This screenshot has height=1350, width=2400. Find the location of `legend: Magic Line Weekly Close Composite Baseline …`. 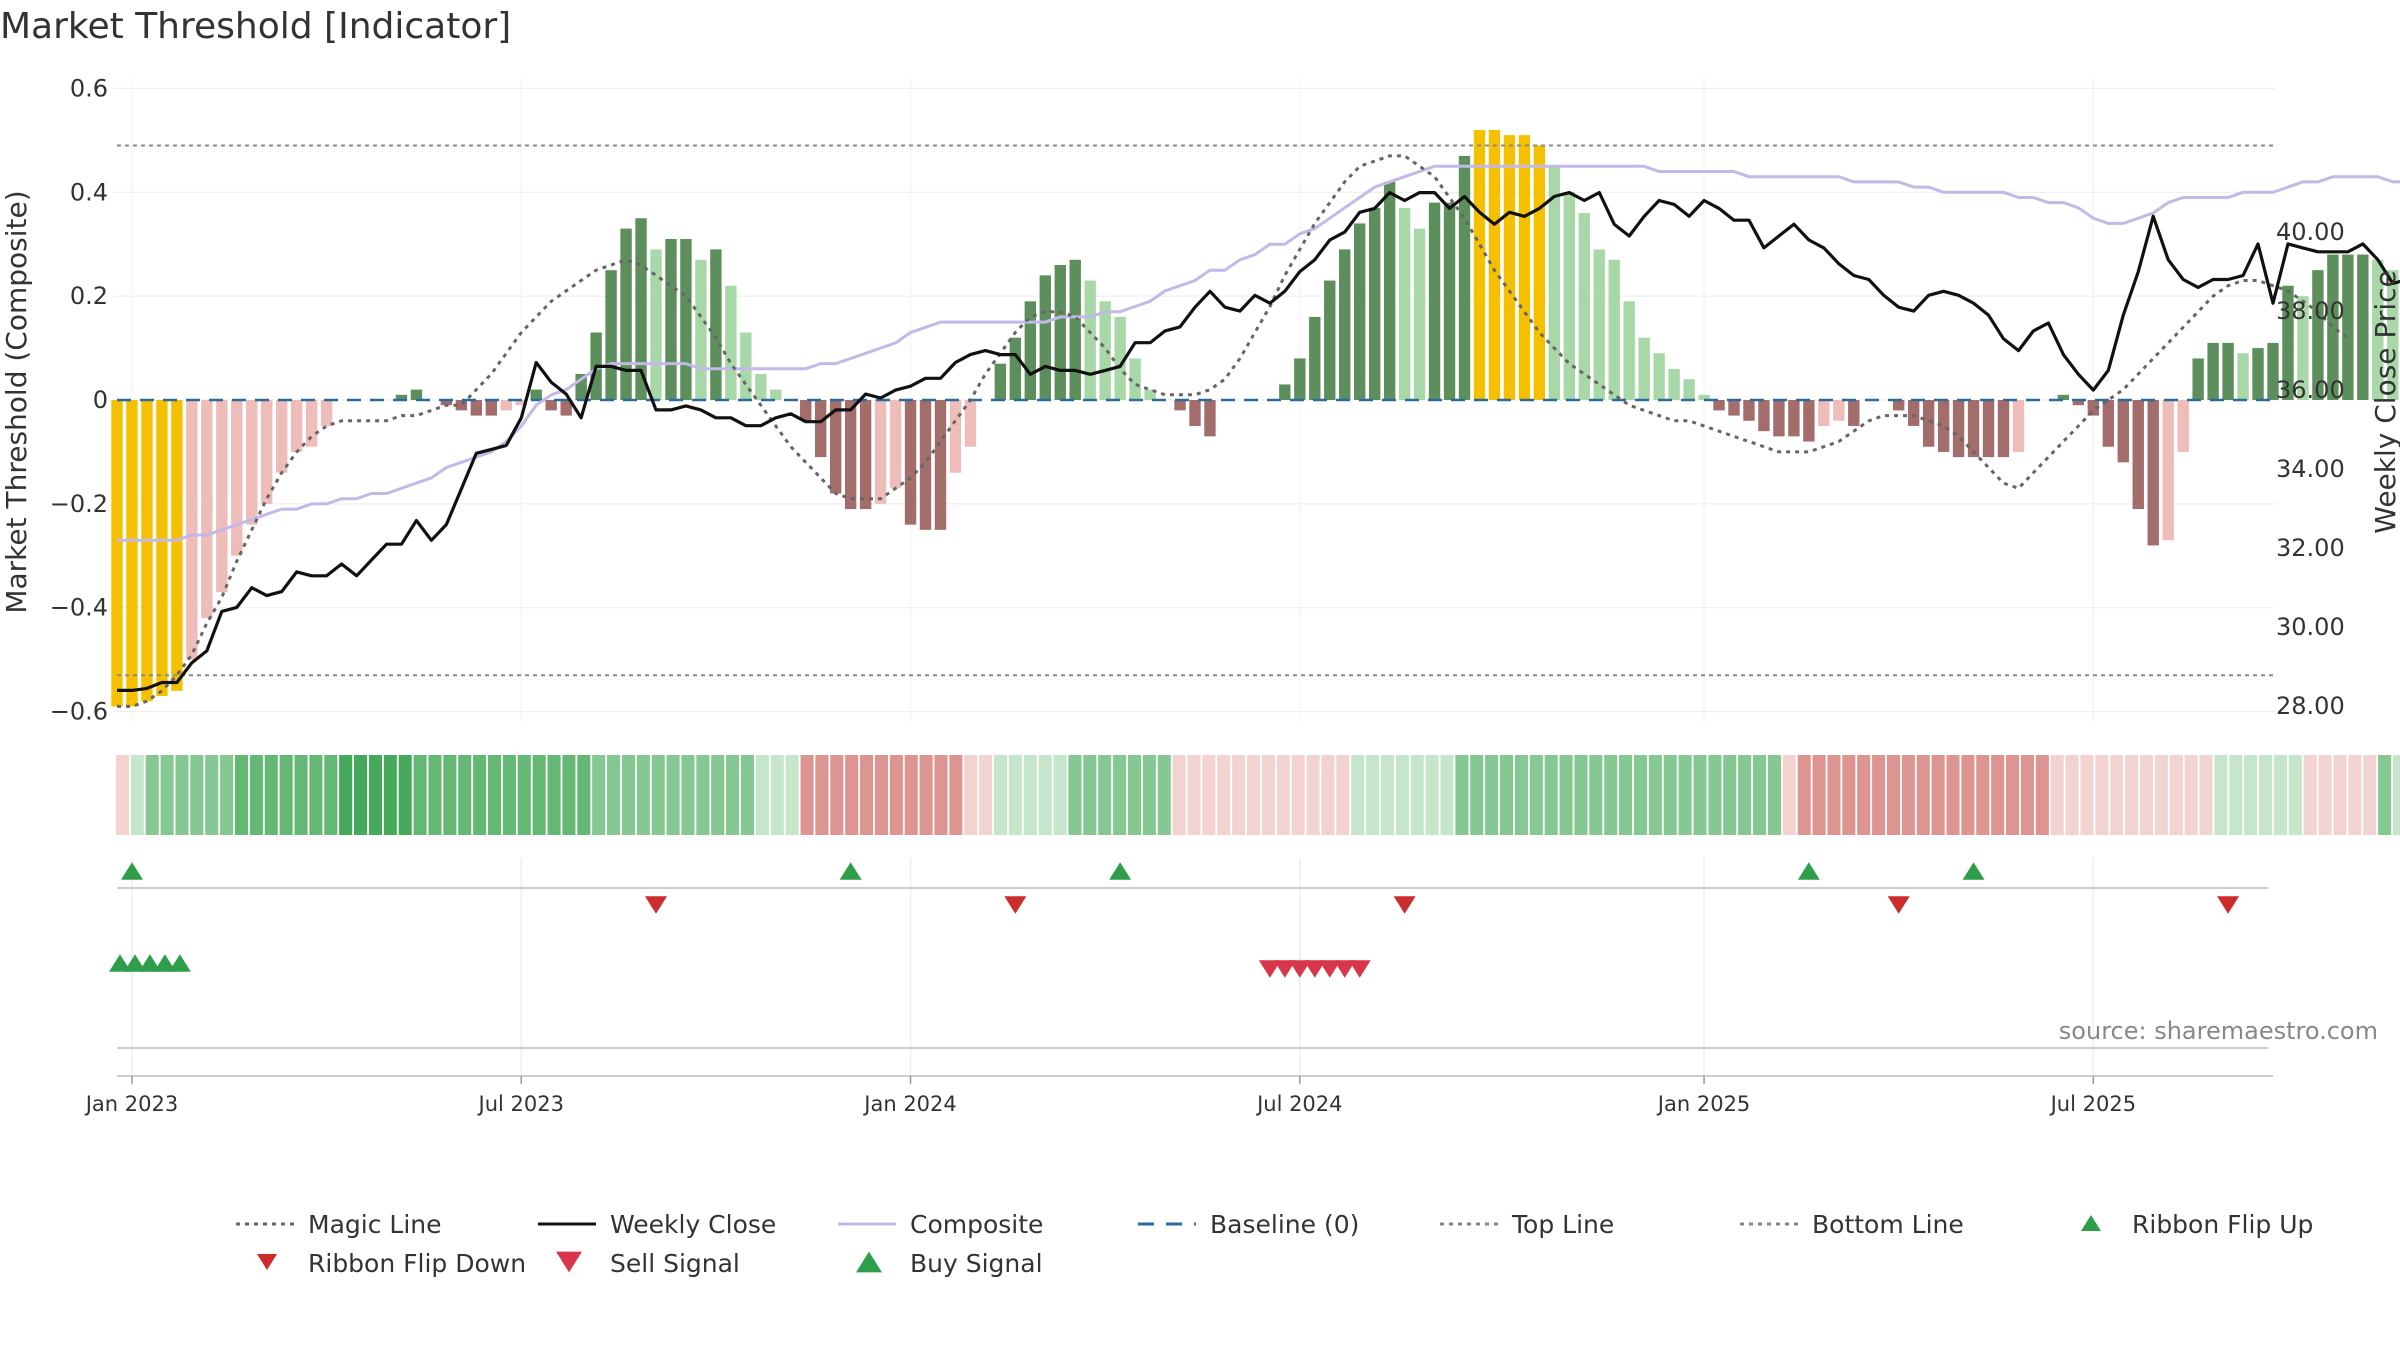

legend: Magic Line Weekly Close Composite Baseline … is located at coordinates (1274, 1244).